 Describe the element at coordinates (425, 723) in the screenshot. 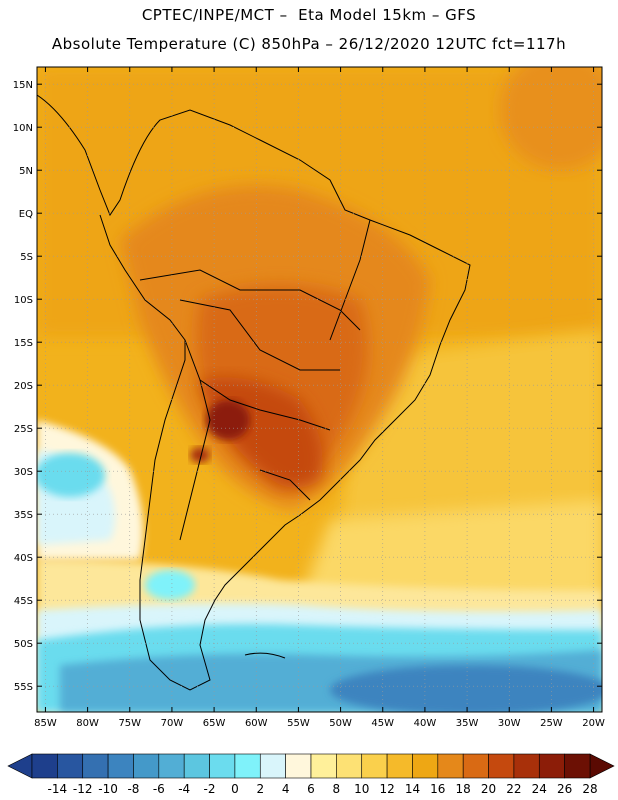

I see `lon-label: 40W` at that location.